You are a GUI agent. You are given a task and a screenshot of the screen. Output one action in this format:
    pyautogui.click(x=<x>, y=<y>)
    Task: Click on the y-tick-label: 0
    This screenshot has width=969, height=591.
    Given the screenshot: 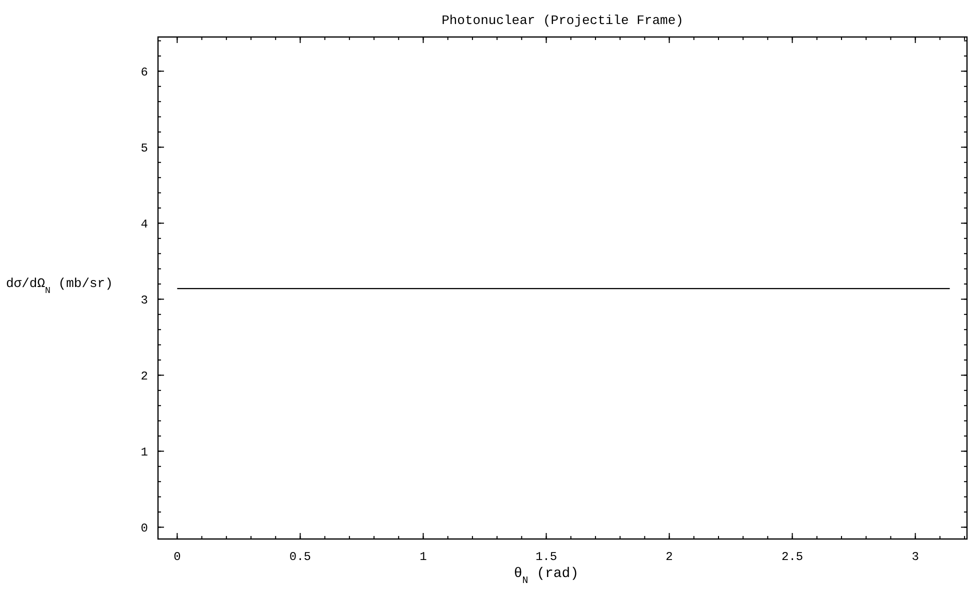 What is the action you would take?
    pyautogui.click(x=144, y=528)
    